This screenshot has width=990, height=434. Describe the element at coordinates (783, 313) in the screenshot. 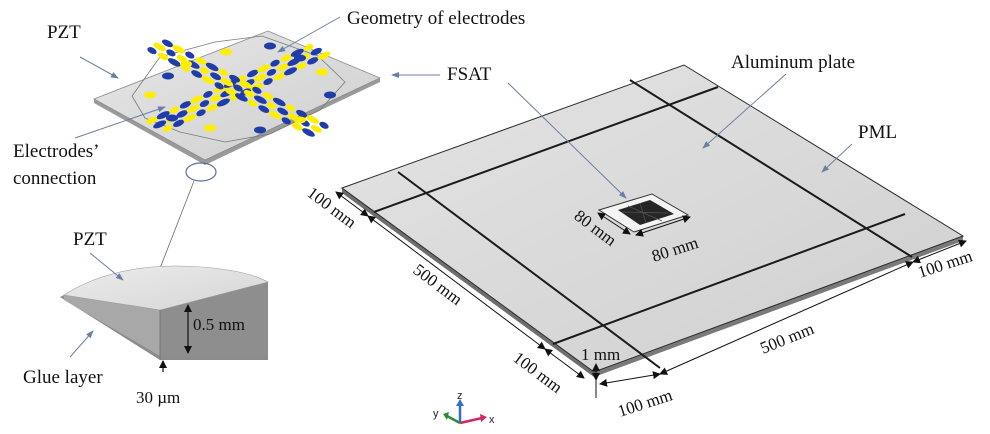

I see `bottom-dimension-lines` at that location.